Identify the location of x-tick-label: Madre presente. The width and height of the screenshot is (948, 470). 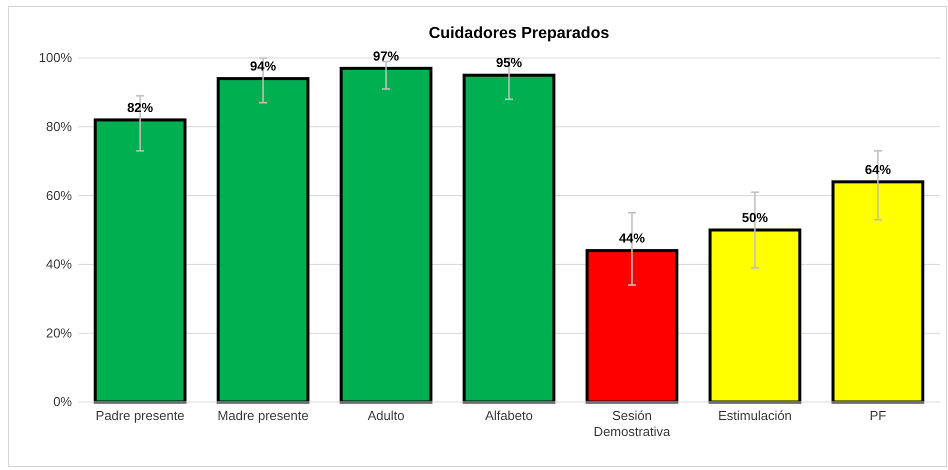
(263, 416).